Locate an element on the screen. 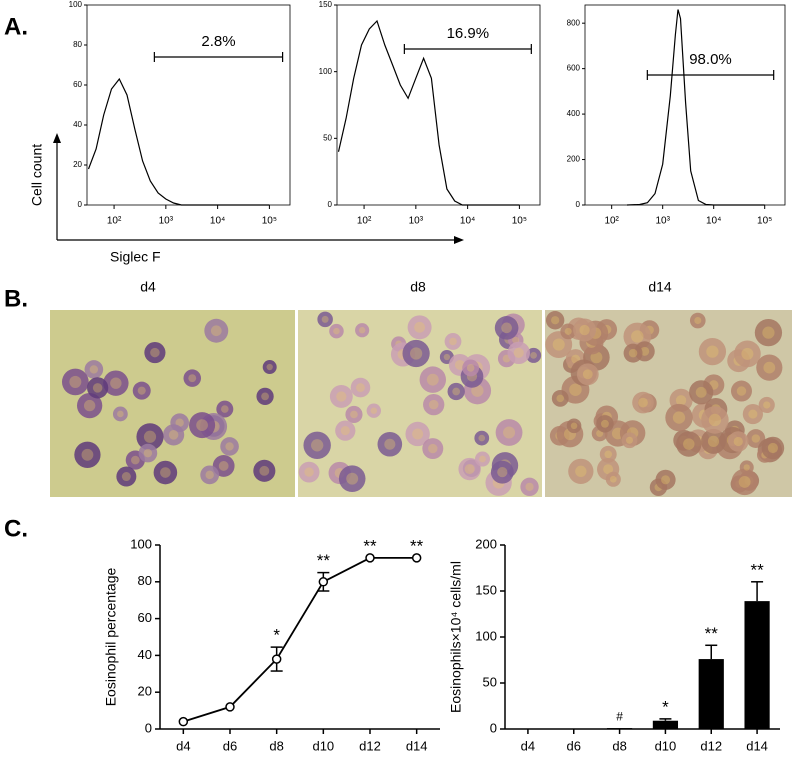  x-axis-label: Siglec F is located at coordinates (135, 257).